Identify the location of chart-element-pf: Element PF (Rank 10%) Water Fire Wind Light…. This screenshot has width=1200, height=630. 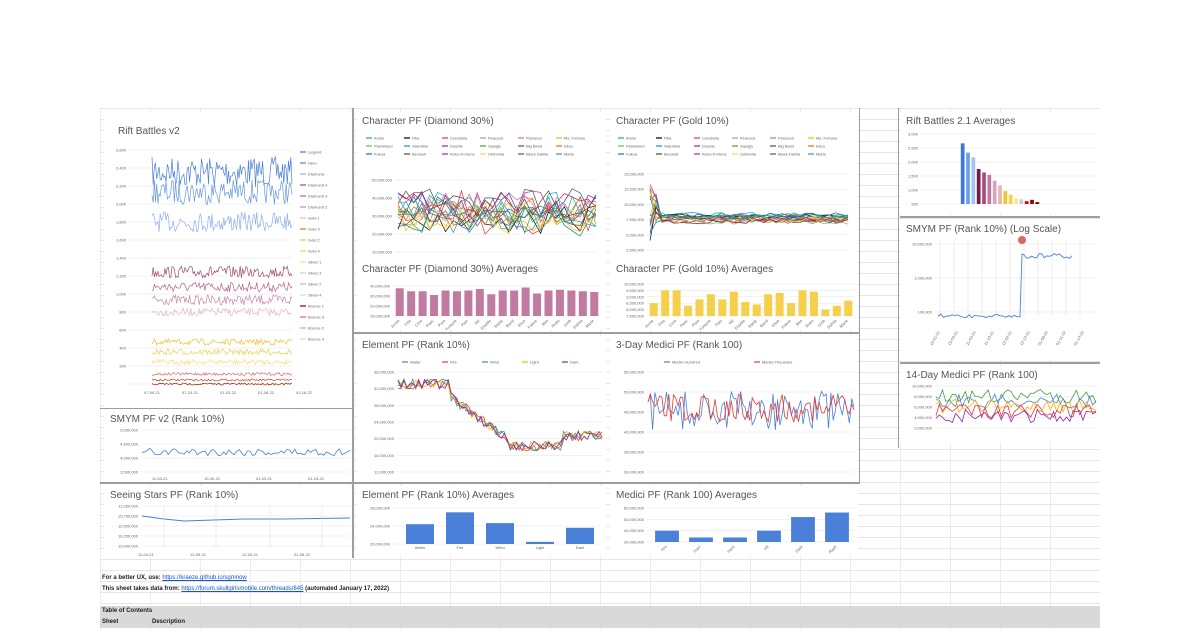
(481, 409).